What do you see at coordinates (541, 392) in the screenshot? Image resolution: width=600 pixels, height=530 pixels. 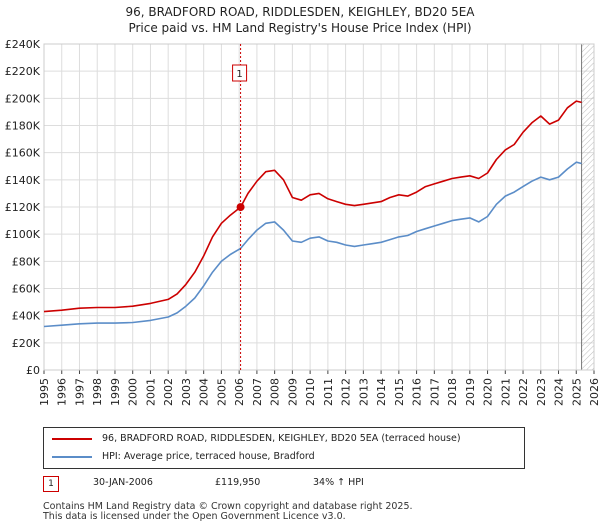 I see `x-tick-label: 2023` at bounding box center [541, 392].